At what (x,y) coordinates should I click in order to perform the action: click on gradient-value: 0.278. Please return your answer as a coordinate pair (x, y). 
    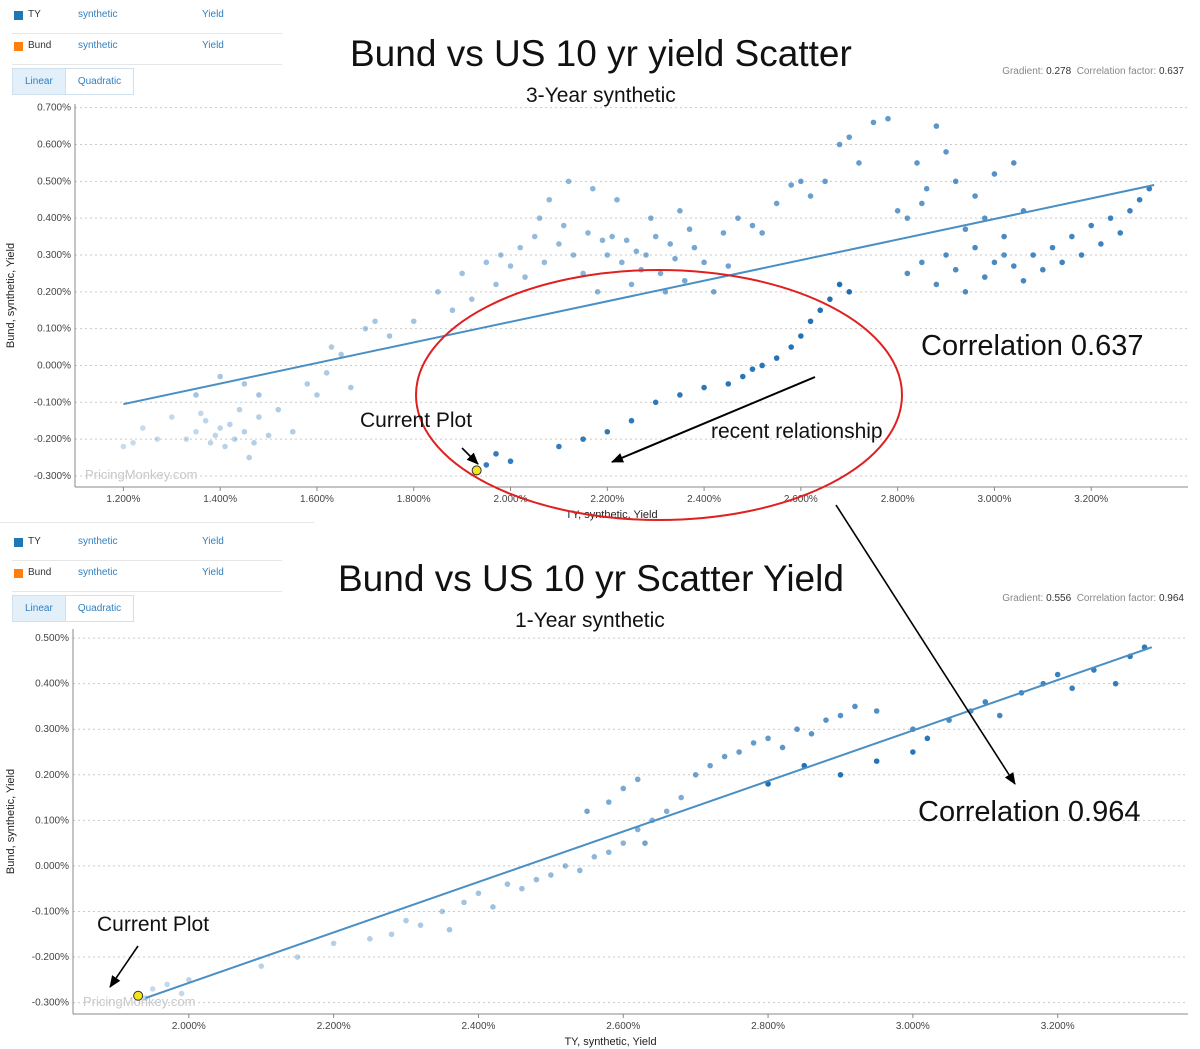
    Looking at the image, I should click on (1059, 71).